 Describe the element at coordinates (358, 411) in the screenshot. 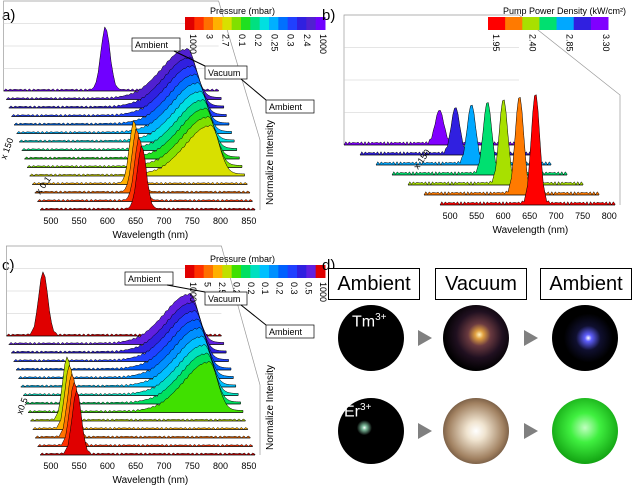

I see `label-er: Er3+` at that location.